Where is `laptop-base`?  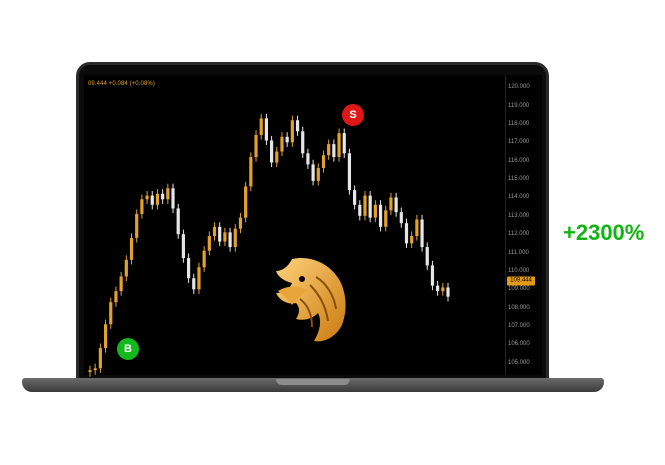
laptop-base is located at coordinates (313, 385).